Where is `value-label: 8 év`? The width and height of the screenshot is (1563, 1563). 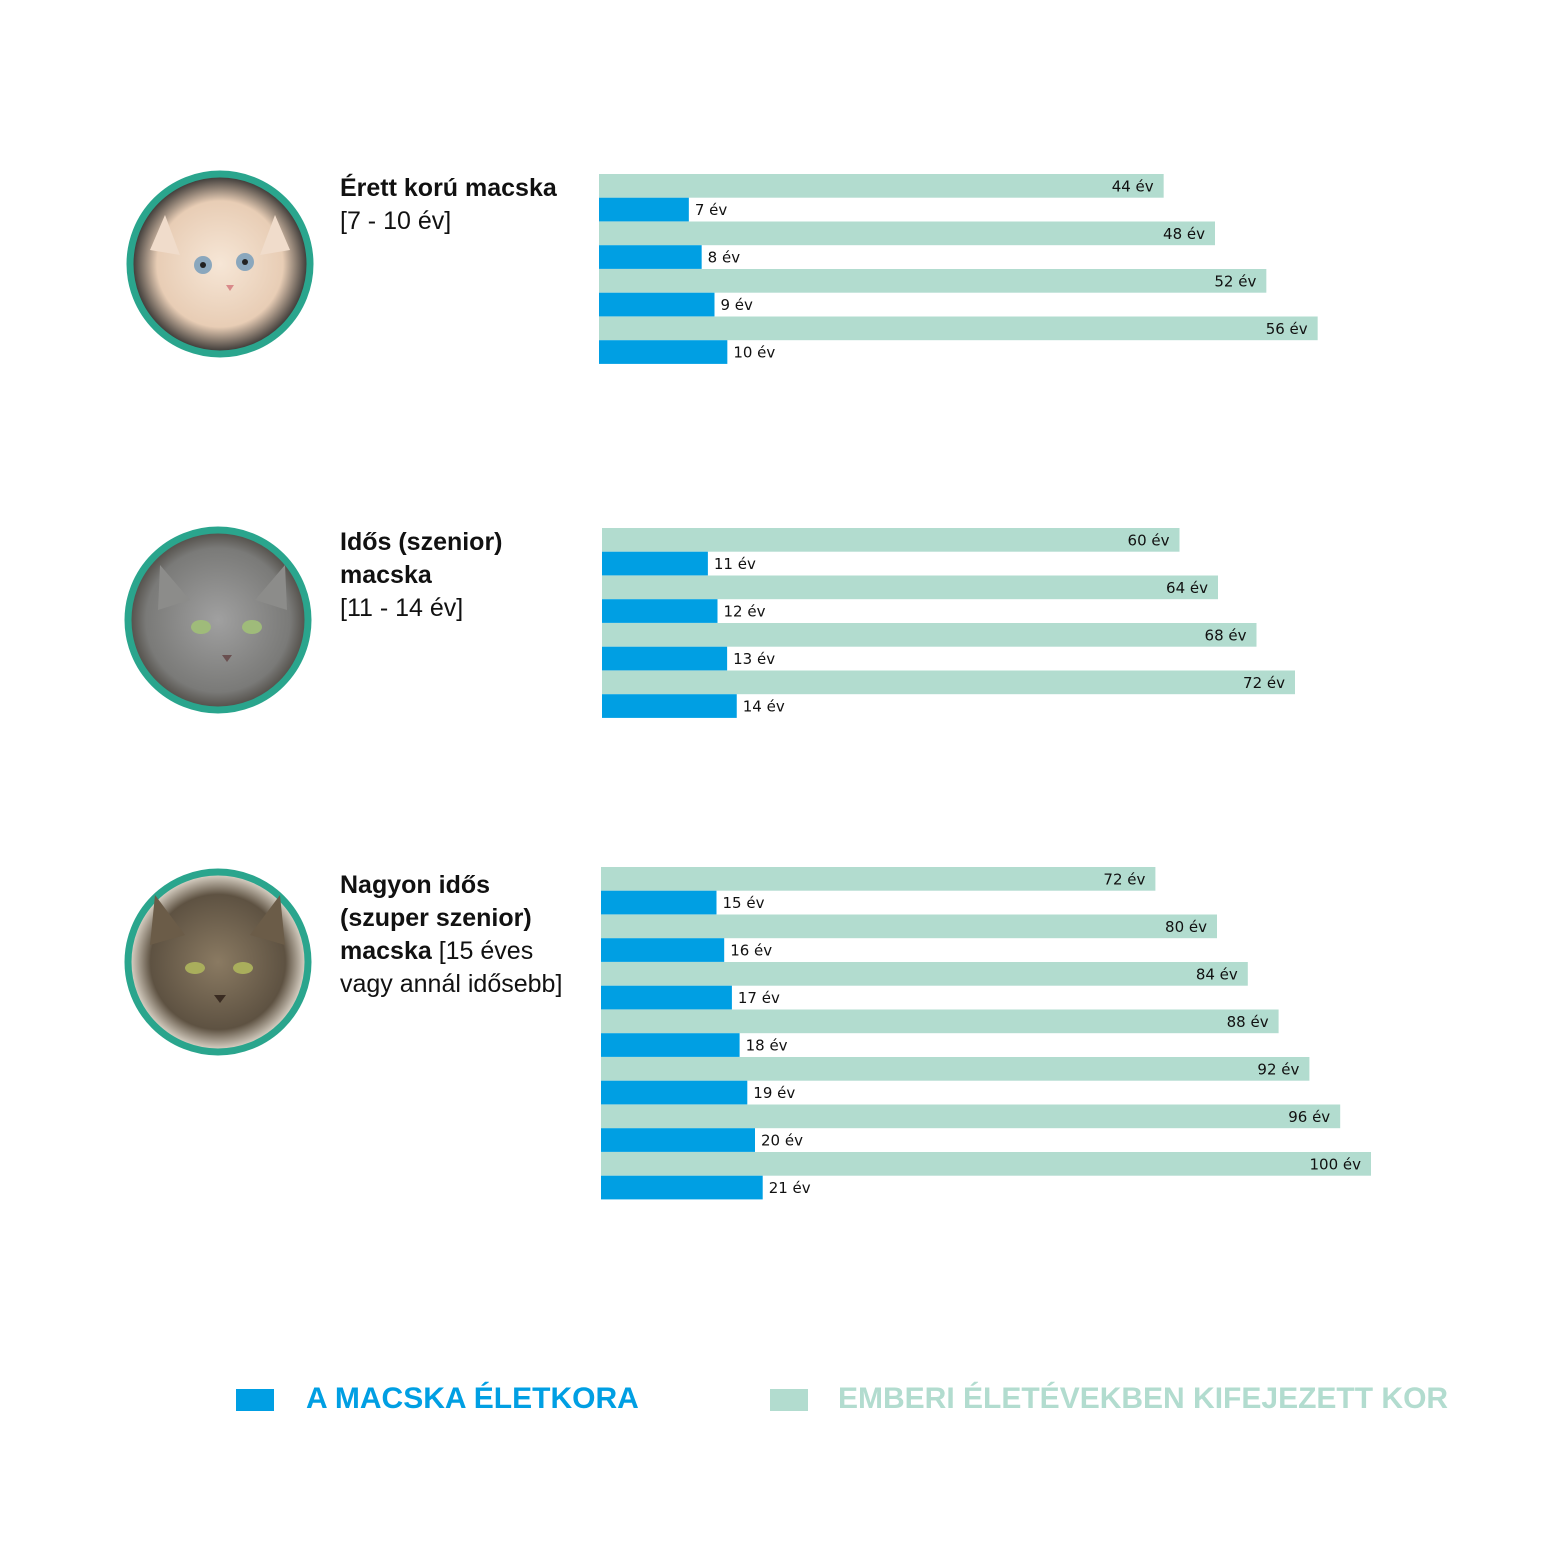 value-label: 8 év is located at coordinates (724, 258).